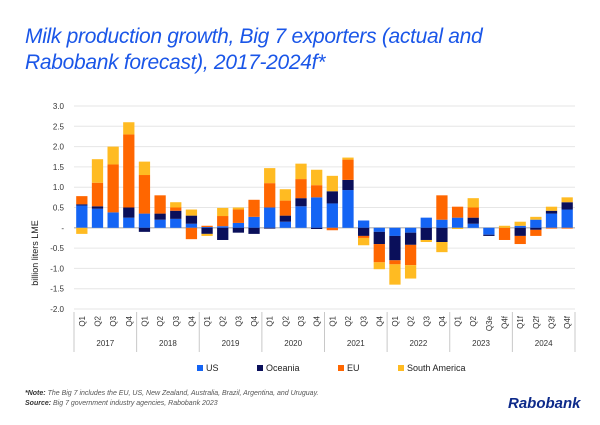 The image size is (600, 425). Describe the element at coordinates (520, 322) in the screenshot. I see `x-tick-label: Q1f` at that location.